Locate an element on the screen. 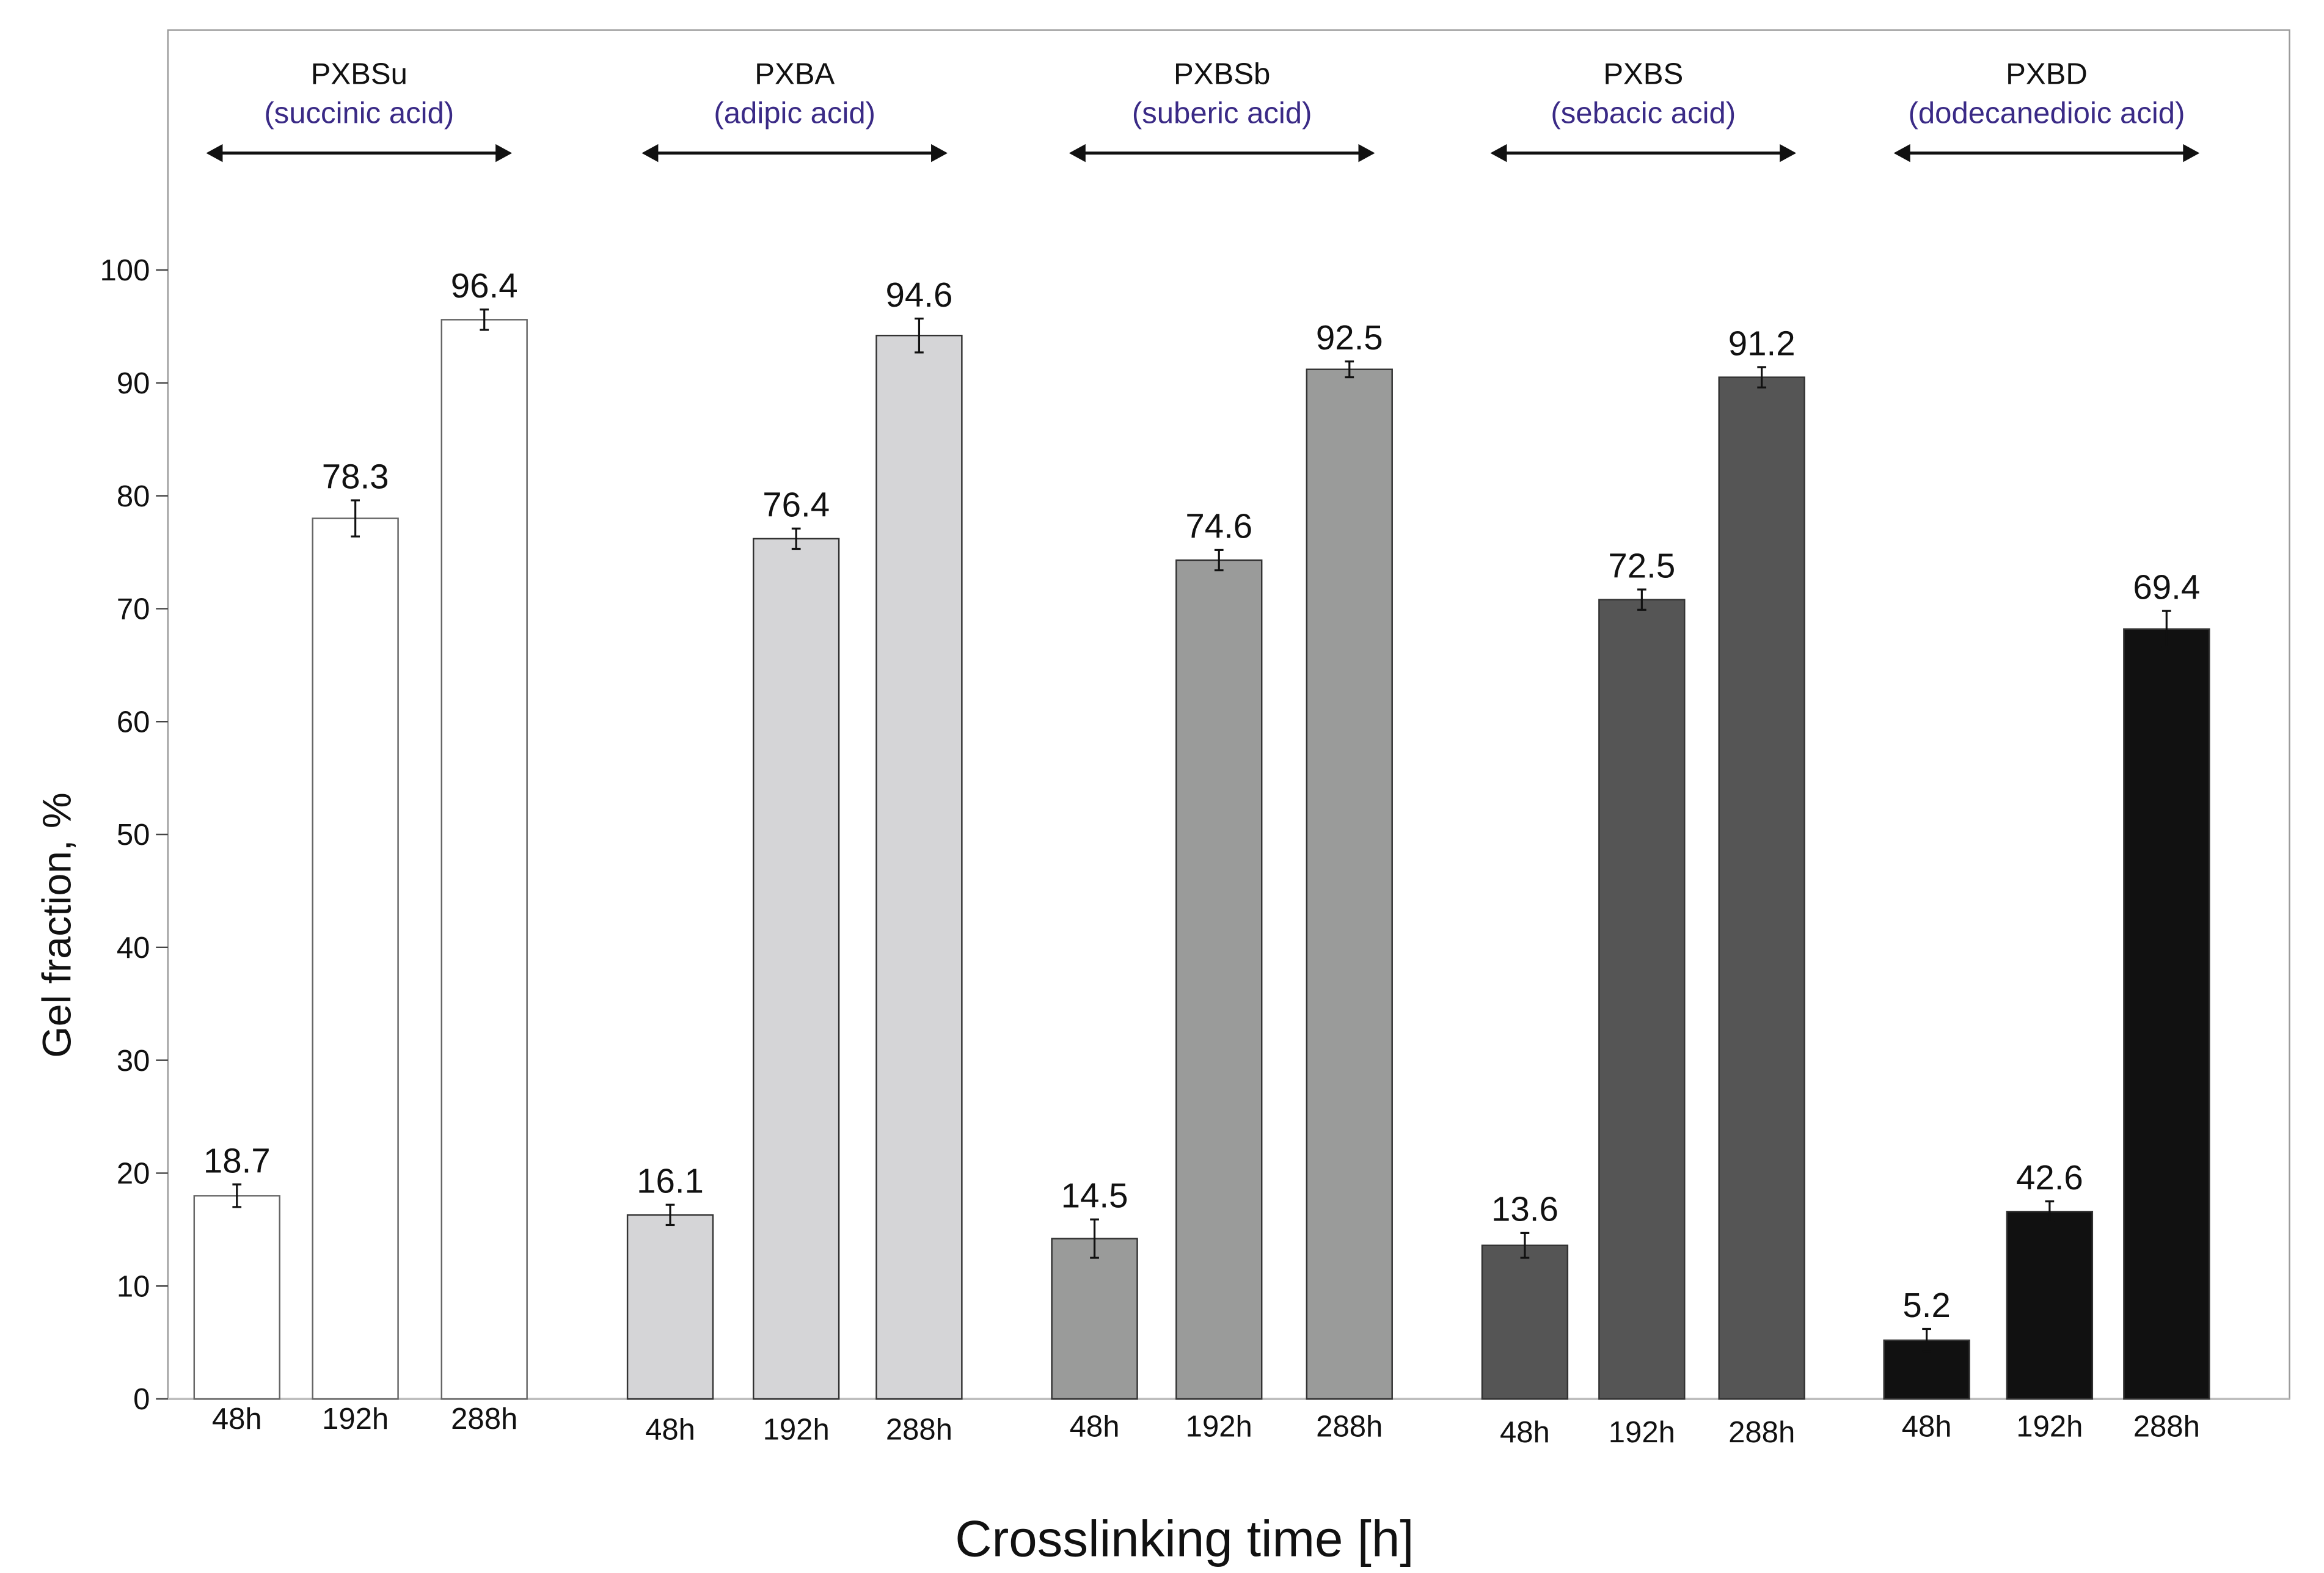  bar-value-label: 91.2 is located at coordinates (1762, 343).